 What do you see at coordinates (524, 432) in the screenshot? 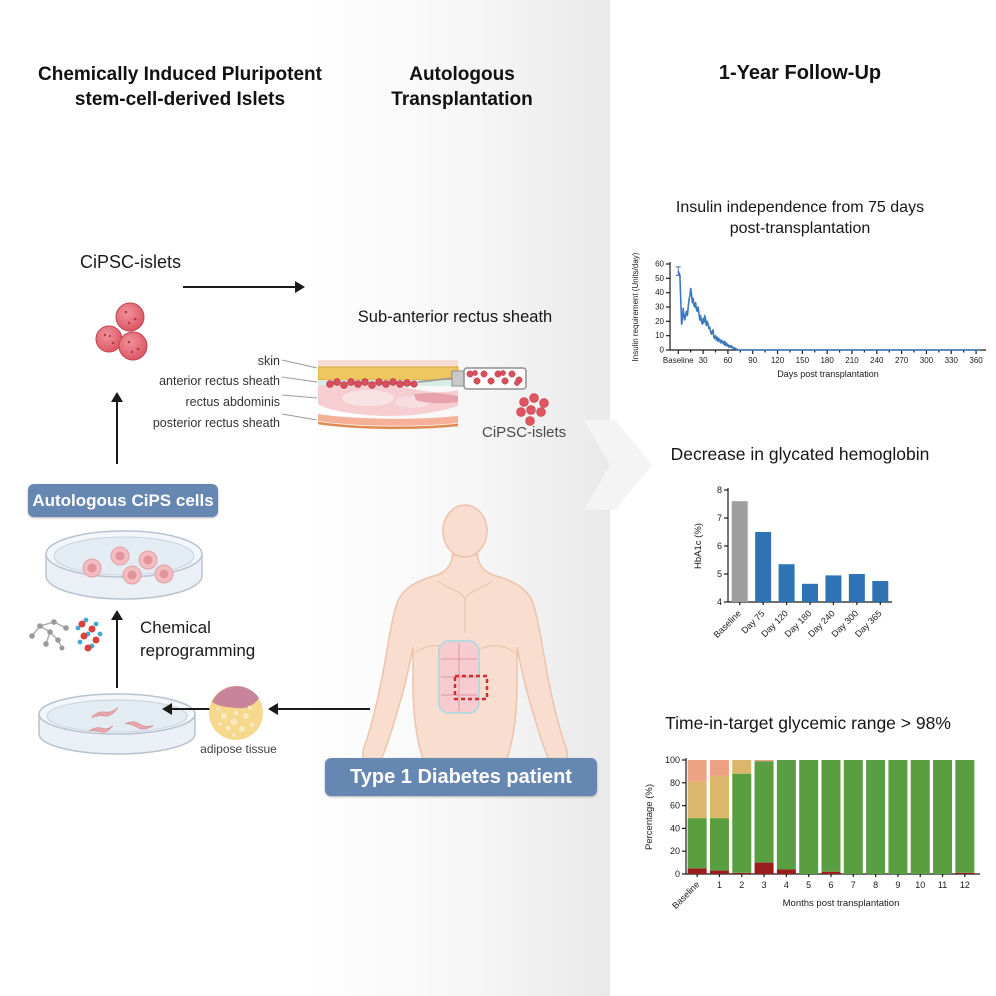
I see `cipsc-islets-label-middle: CiPSC-islets` at bounding box center [524, 432].